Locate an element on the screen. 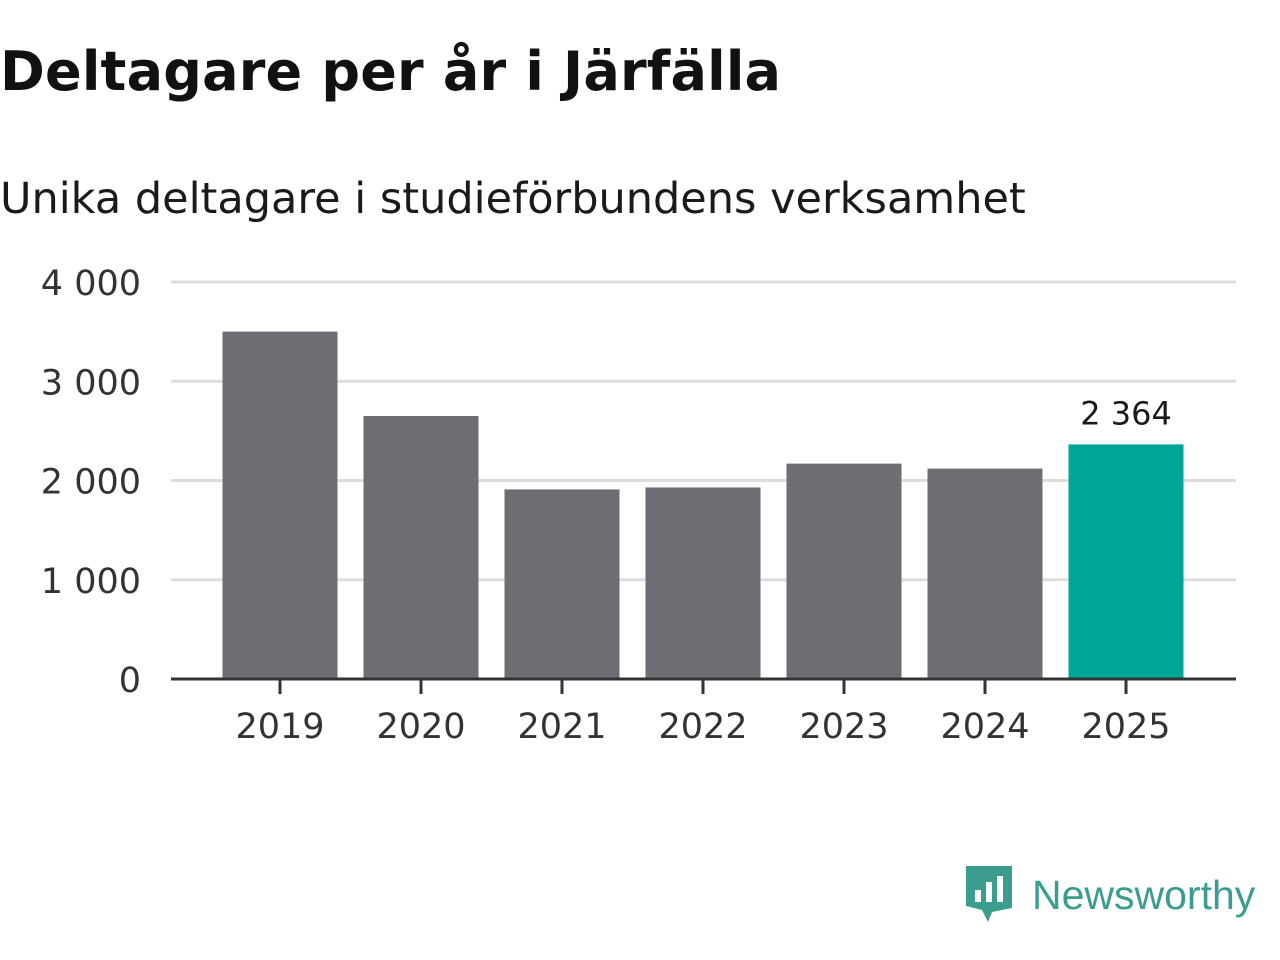 This screenshot has width=1280, height=960. x-tick-label: 2019 is located at coordinates (279, 727).